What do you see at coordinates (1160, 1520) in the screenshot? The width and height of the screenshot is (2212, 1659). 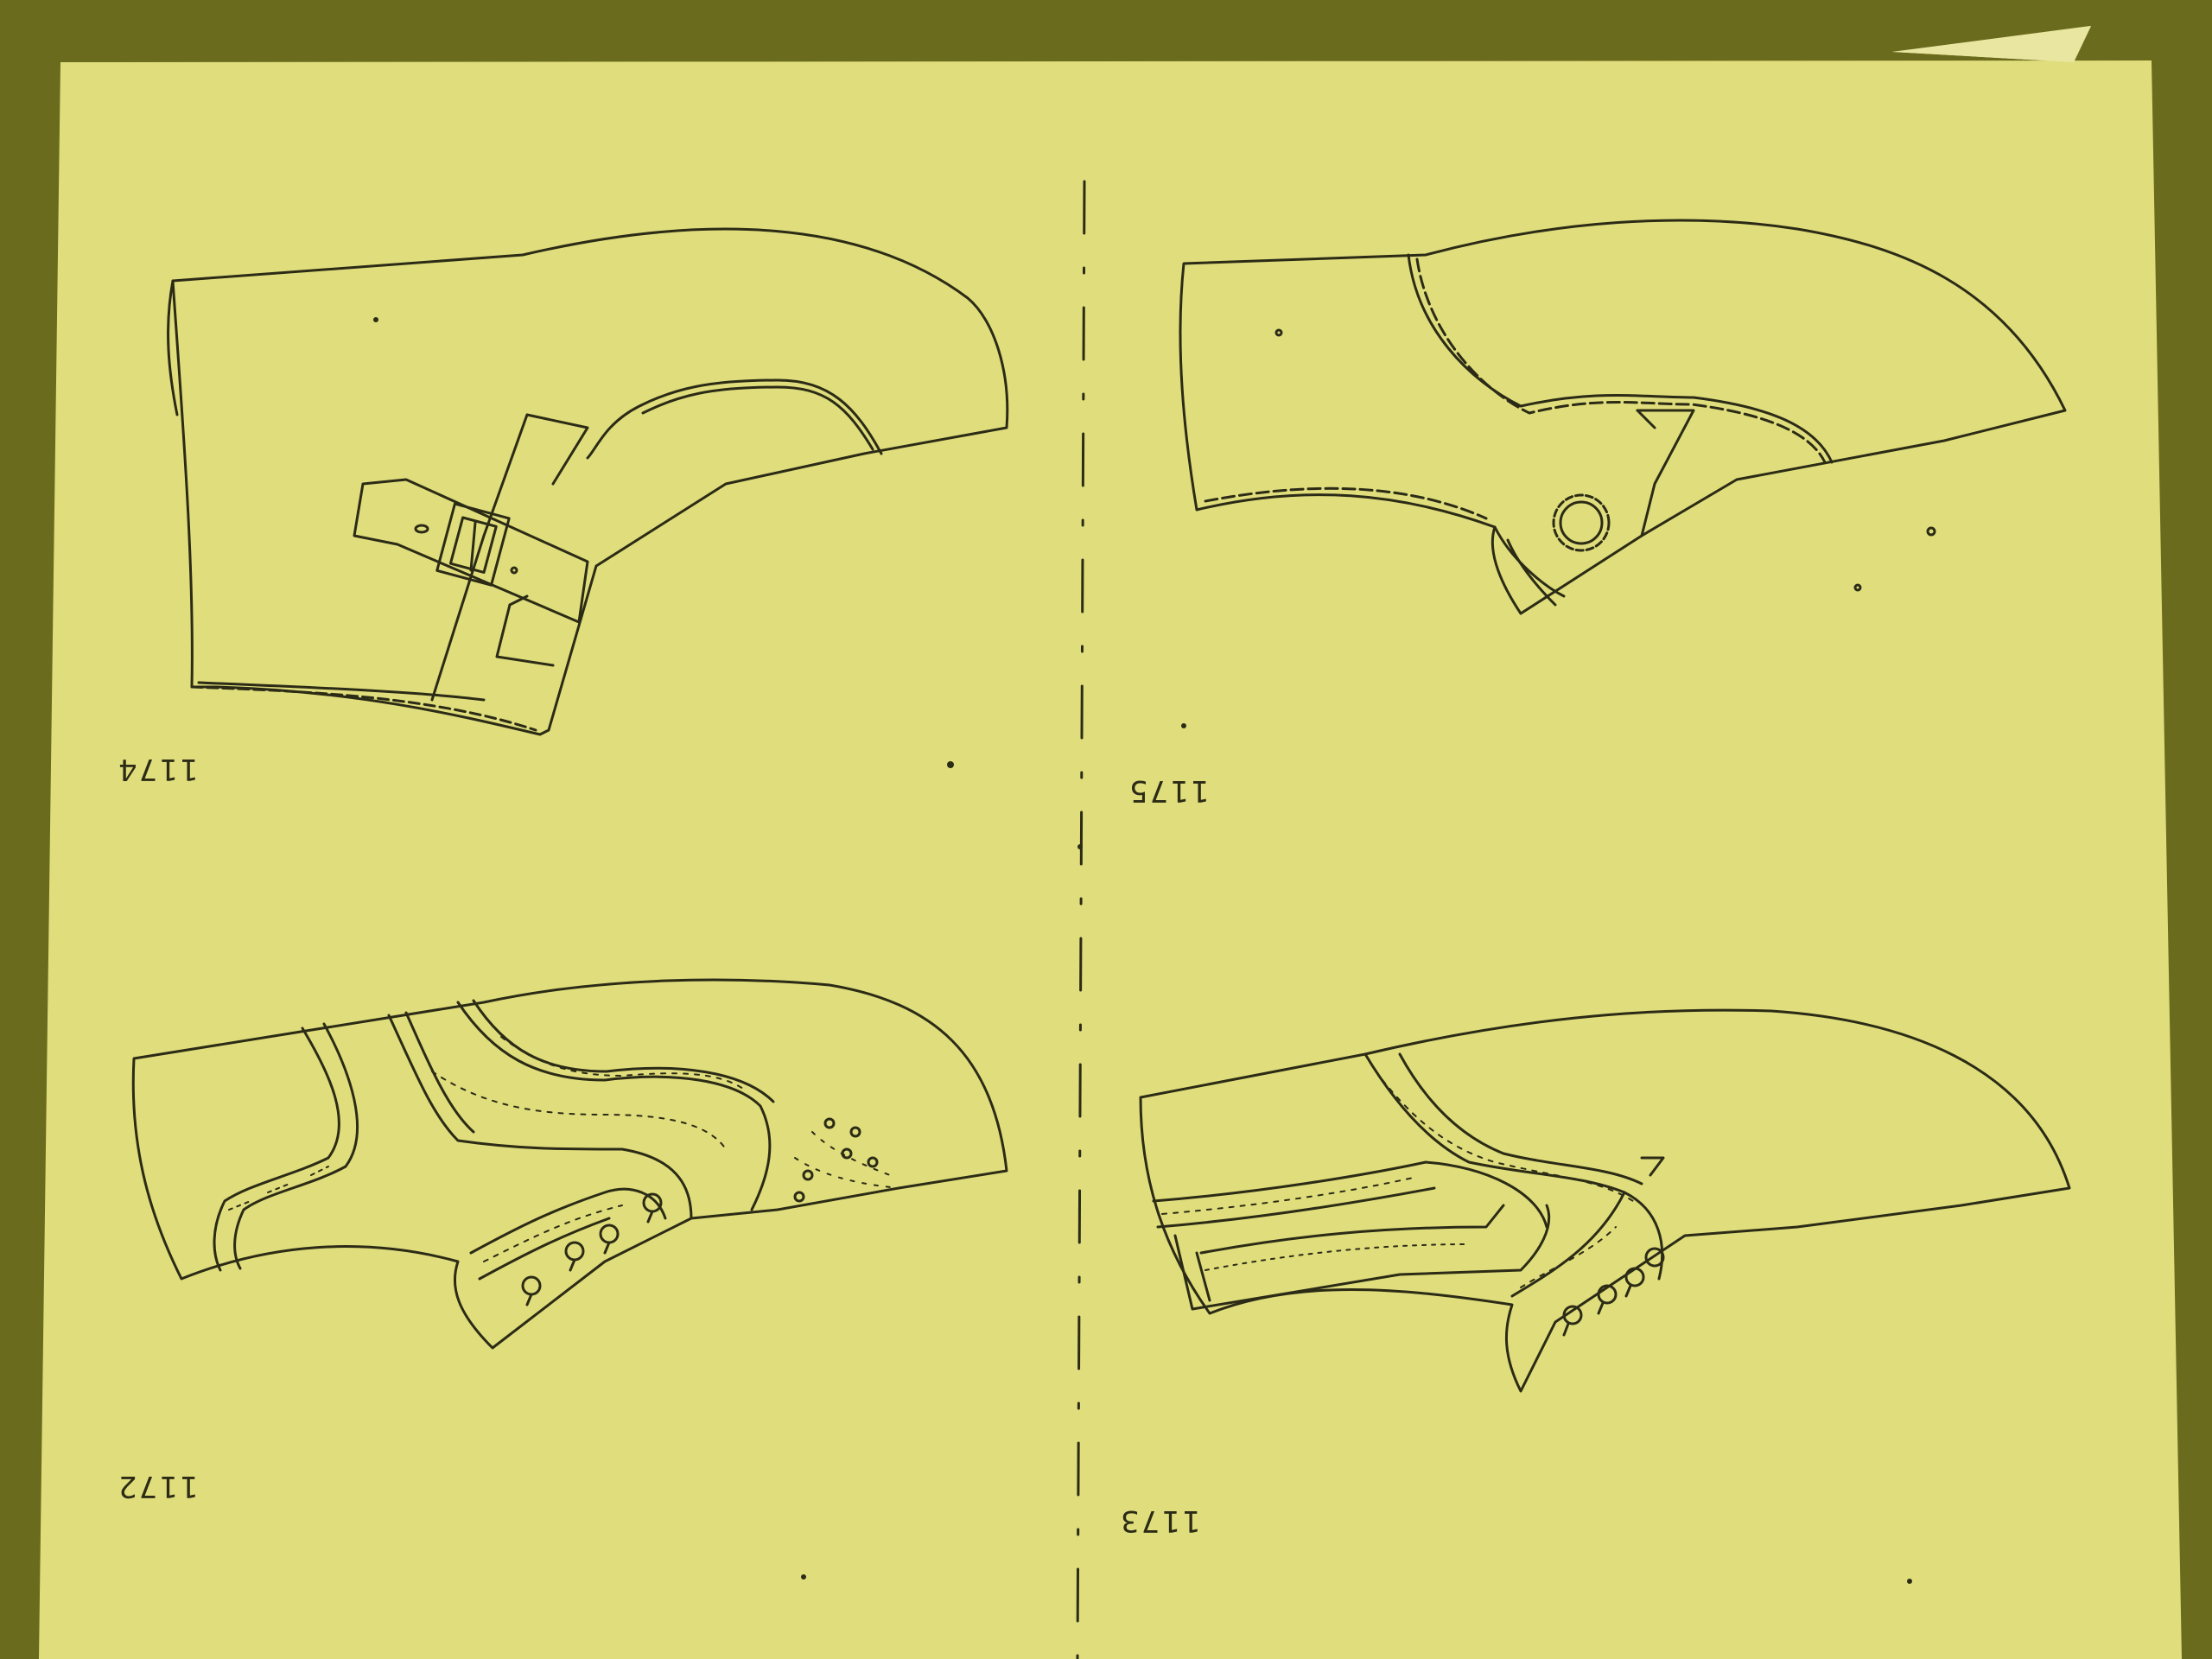 I see `pattern-number-1173: 1173` at bounding box center [1160, 1520].